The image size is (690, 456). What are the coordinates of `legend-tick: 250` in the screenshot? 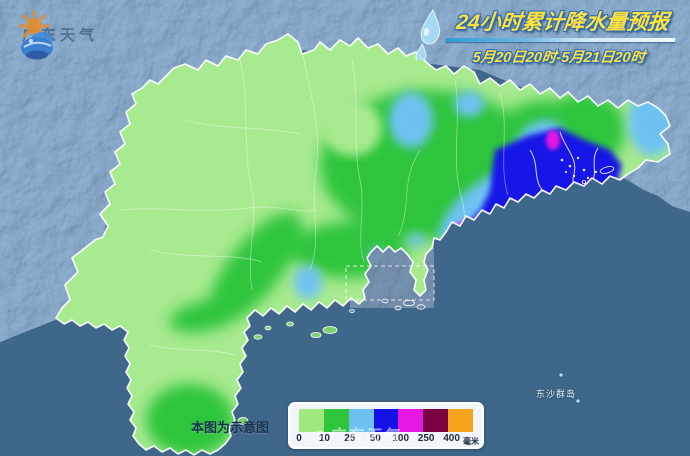 It's located at (426, 438).